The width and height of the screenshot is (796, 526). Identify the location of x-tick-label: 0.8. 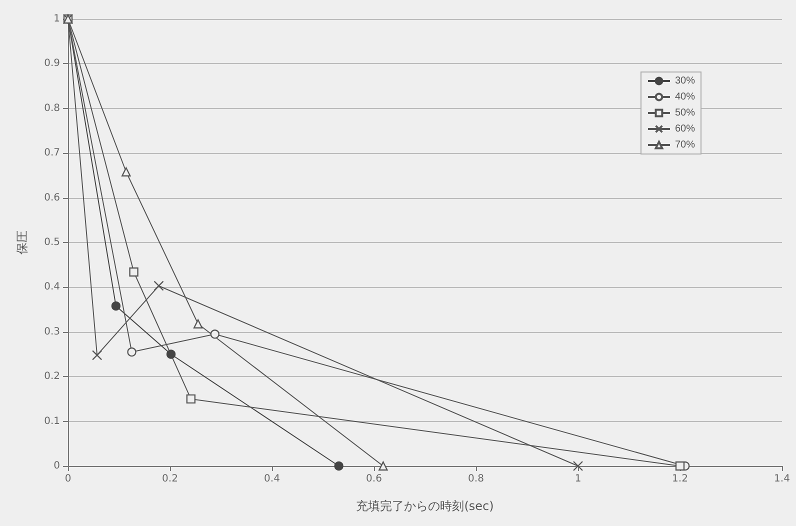
(476, 479).